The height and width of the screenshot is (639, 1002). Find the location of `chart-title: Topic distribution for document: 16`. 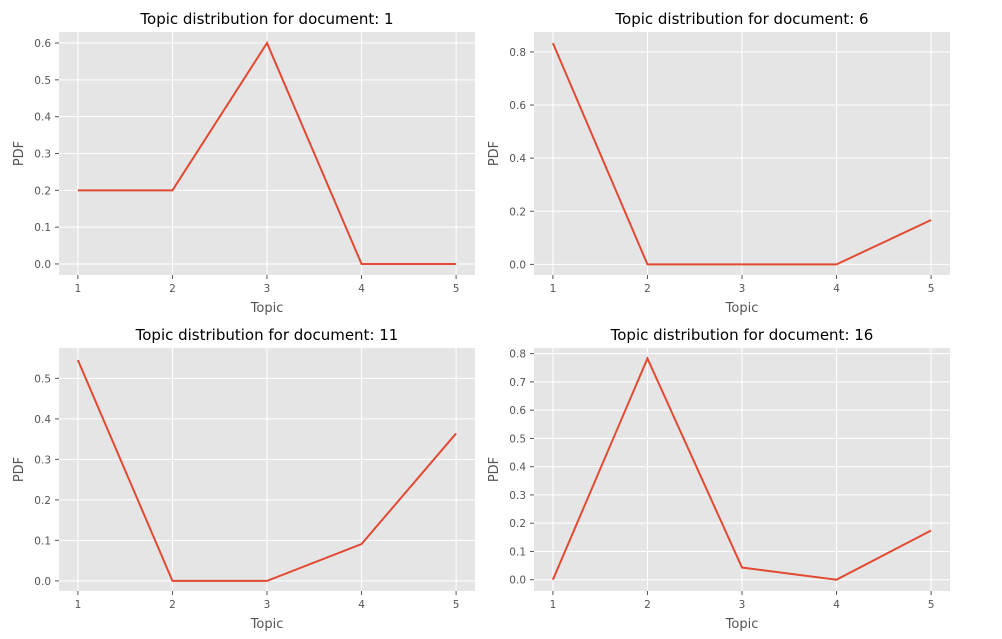

chart-title: Topic distribution for document: 16 is located at coordinates (742, 335).